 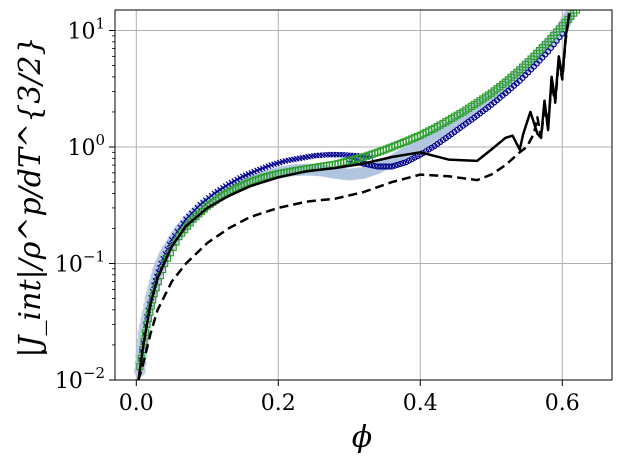 I want to click on x-axis-label: ϕ, so click(x=362, y=437).